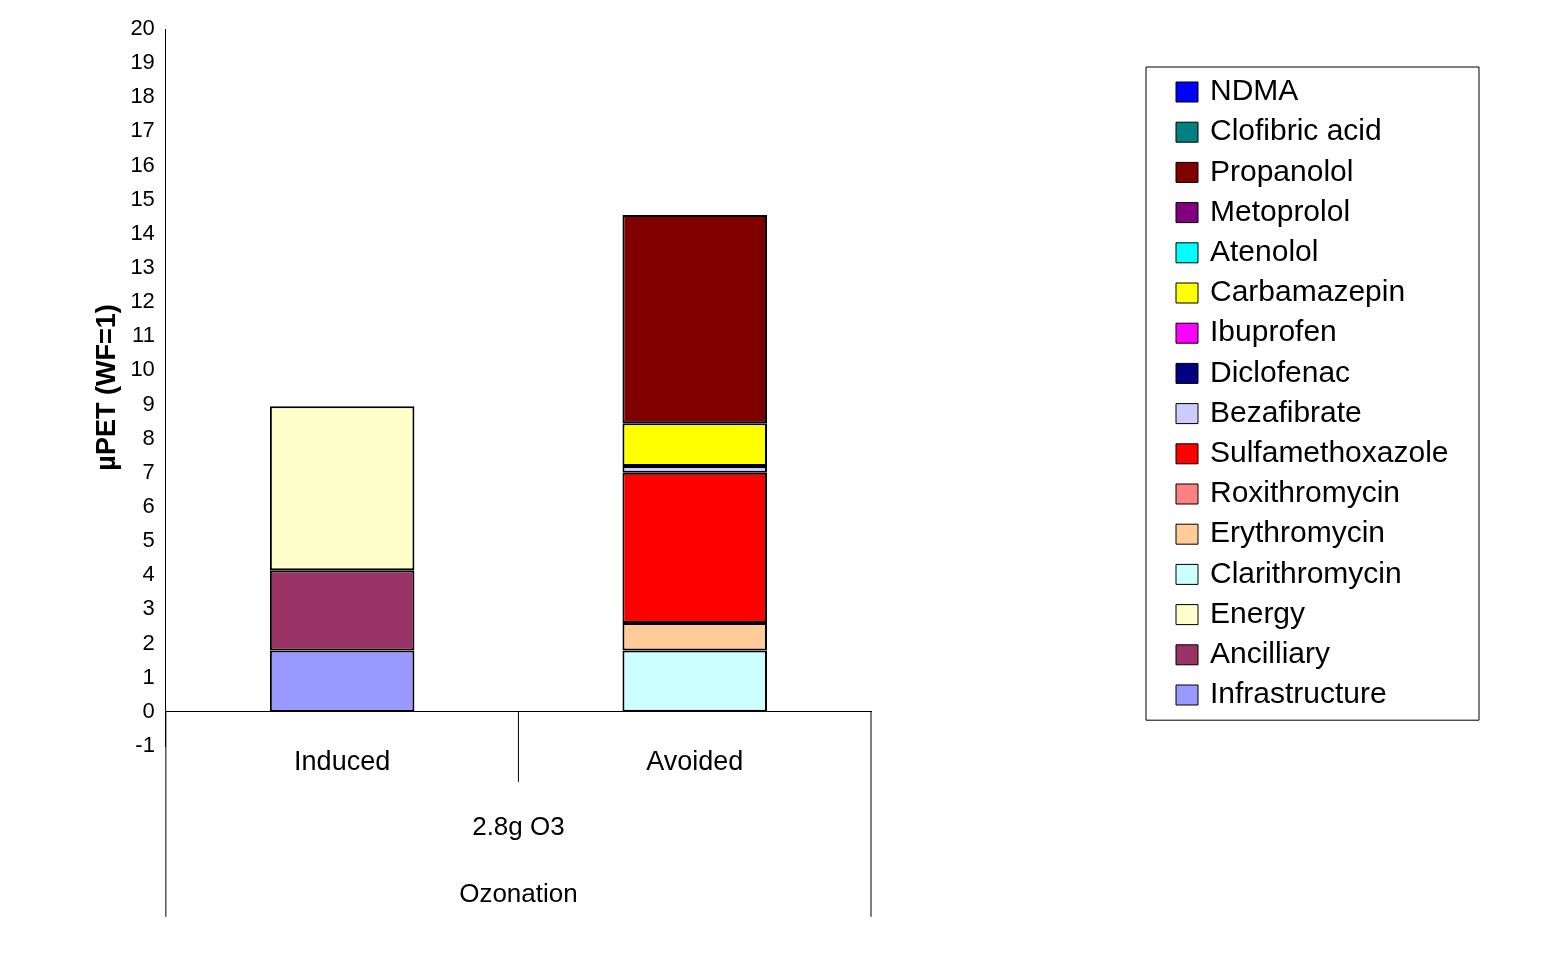  What do you see at coordinates (695, 760) in the screenshot?
I see `x-tick-label: Avoided` at bounding box center [695, 760].